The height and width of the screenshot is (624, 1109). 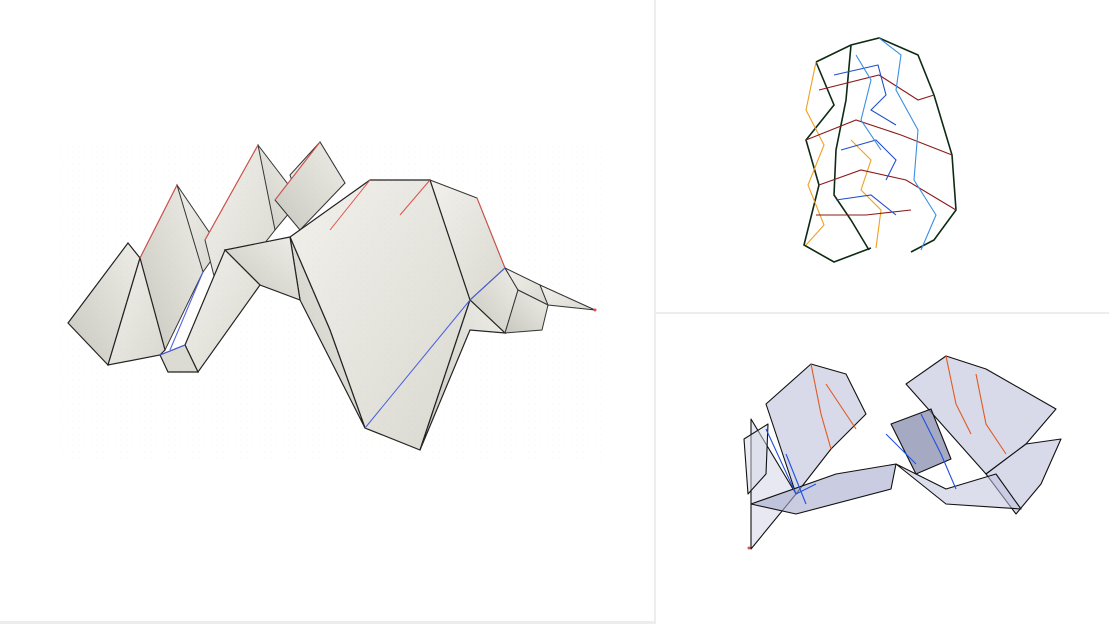 What do you see at coordinates (882, 313) in the screenshot?
I see `horizontal-divider` at bounding box center [882, 313].